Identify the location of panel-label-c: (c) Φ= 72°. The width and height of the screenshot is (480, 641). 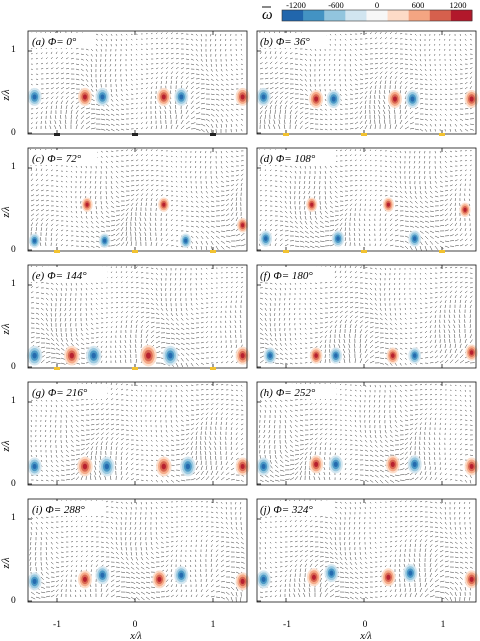
(63, 157).